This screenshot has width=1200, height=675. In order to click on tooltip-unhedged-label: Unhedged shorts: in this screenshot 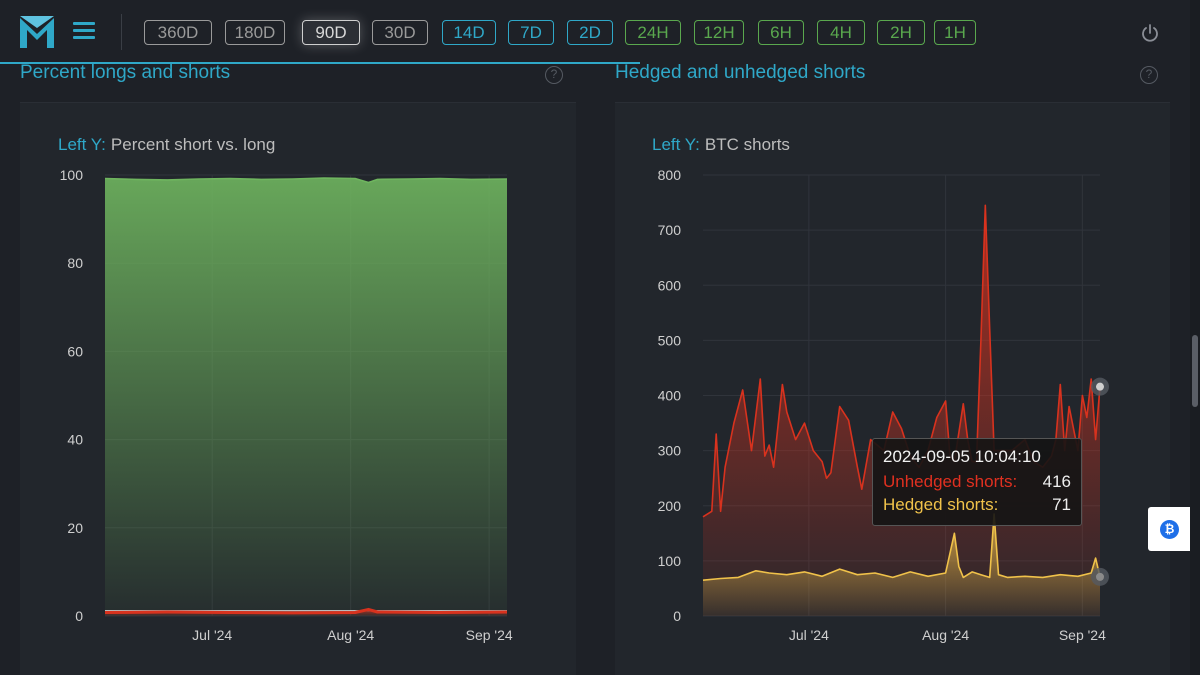, I will do `click(950, 481)`.